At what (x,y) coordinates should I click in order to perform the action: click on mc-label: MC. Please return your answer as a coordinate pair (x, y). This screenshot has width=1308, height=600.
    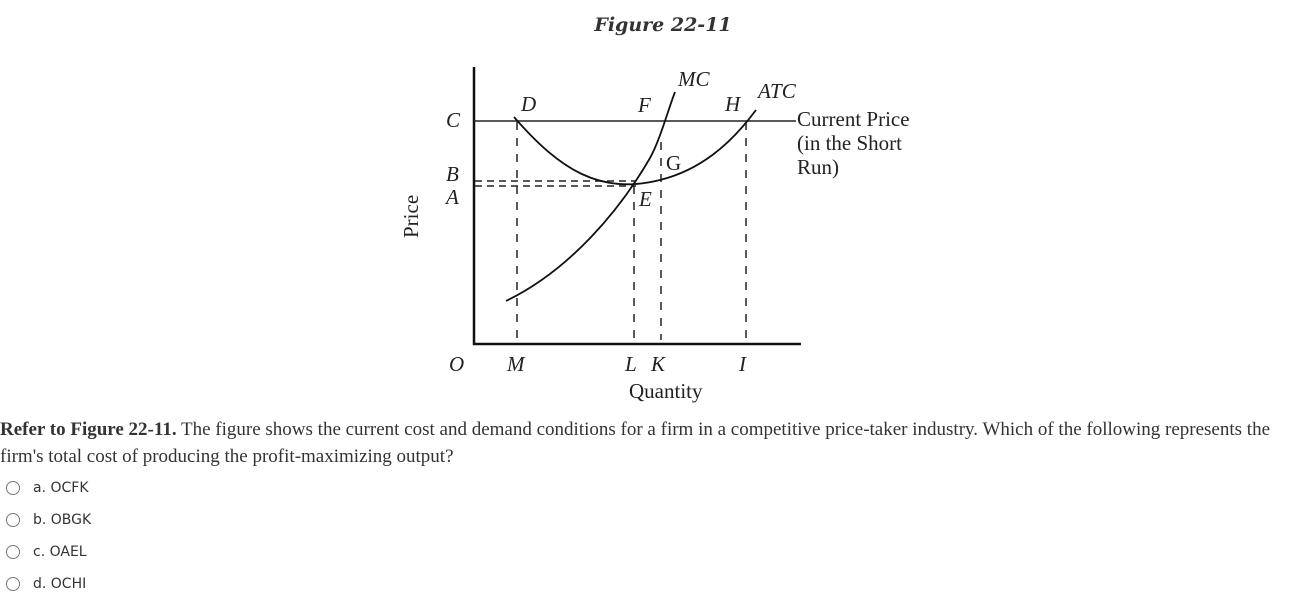
    Looking at the image, I should click on (693, 79).